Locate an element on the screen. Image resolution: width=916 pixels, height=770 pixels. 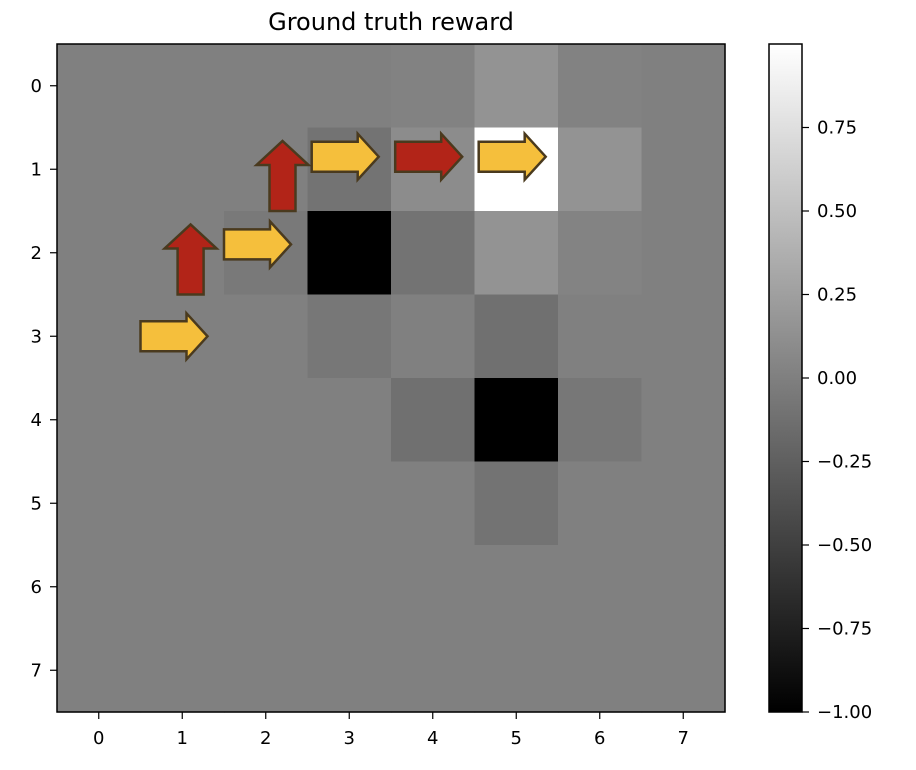
x-tick-label: 6 is located at coordinates (599, 738).